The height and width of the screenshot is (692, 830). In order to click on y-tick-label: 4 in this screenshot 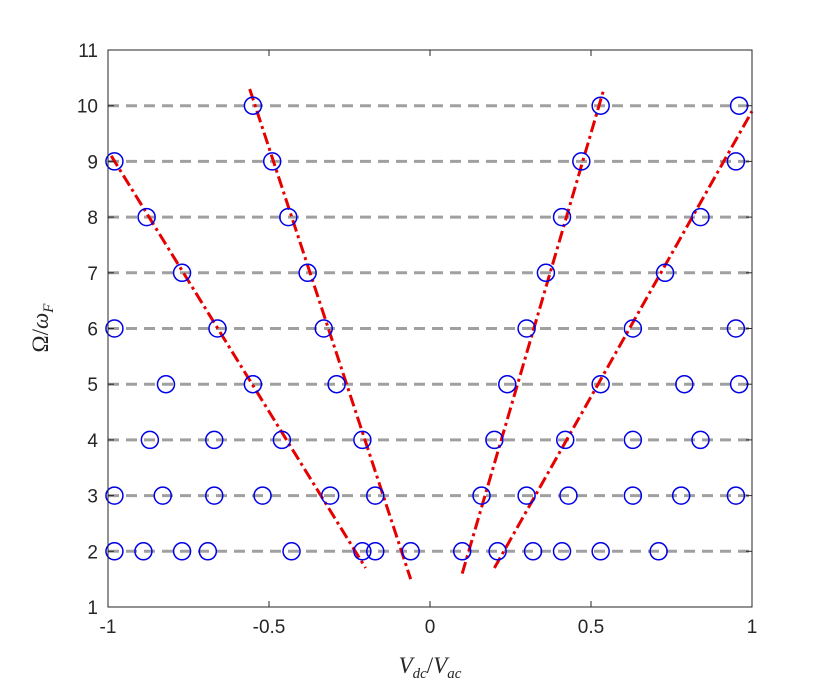, I will do `click(92, 441)`.